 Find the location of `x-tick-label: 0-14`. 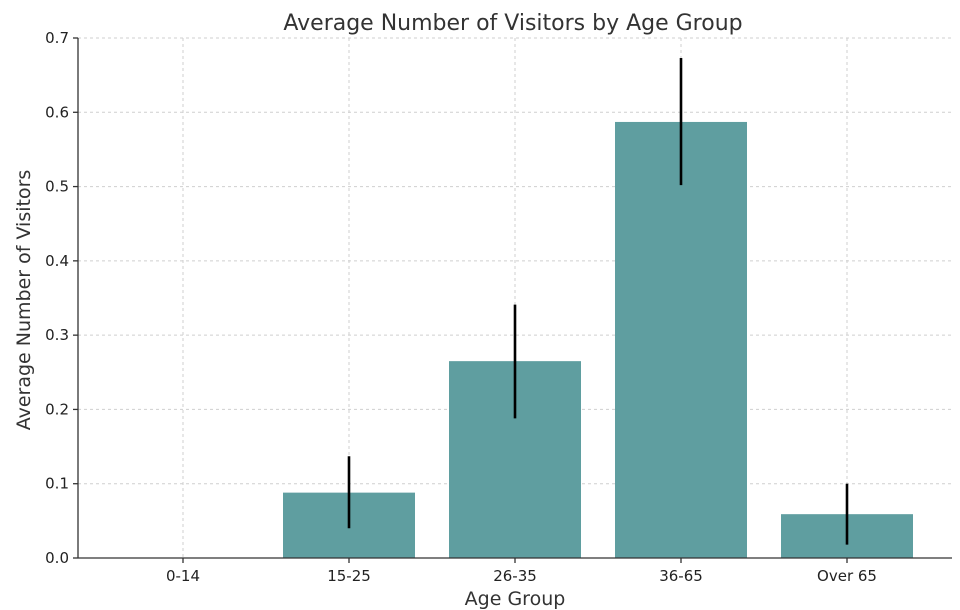

x-tick-label: 0-14 is located at coordinates (183, 576).